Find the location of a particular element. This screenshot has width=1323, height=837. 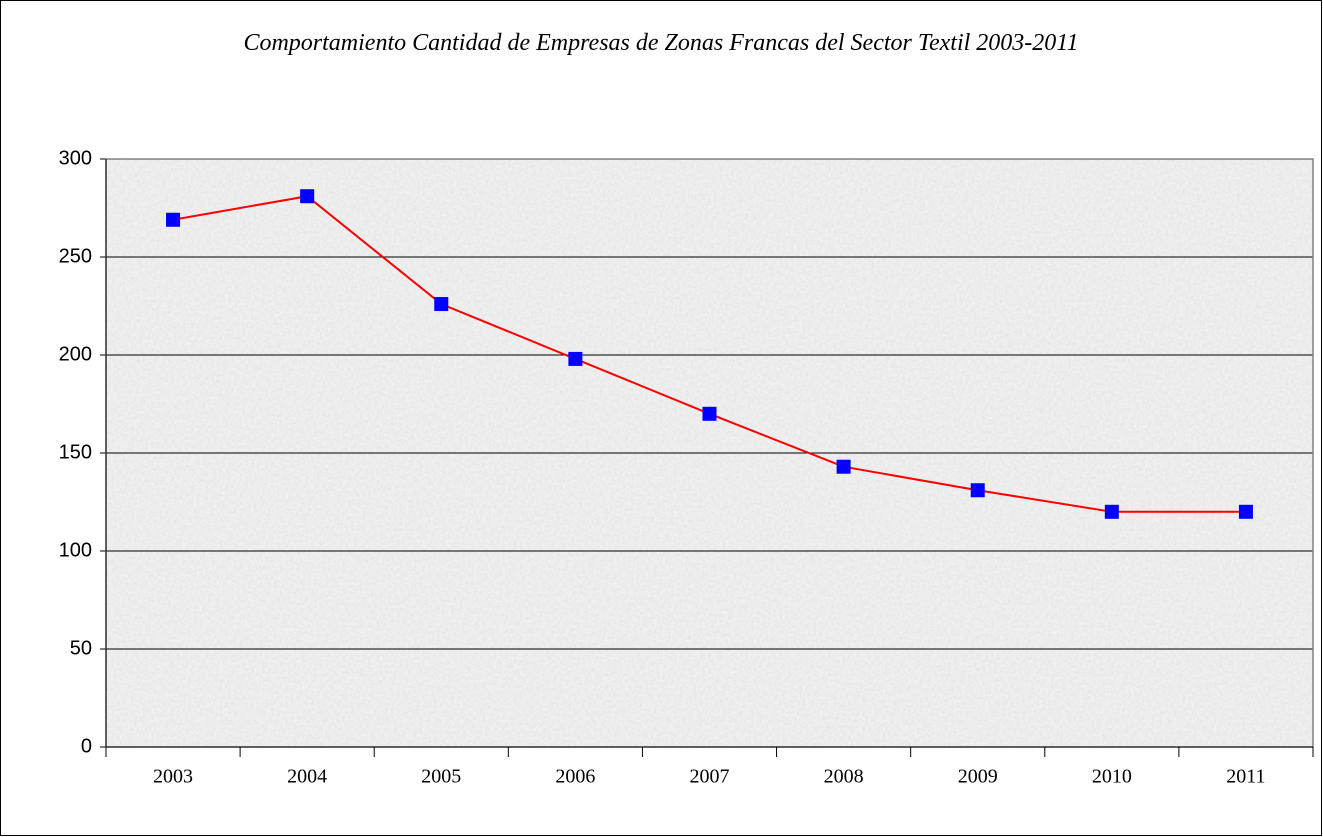

y-tick-label: 300 is located at coordinates (75, 158).